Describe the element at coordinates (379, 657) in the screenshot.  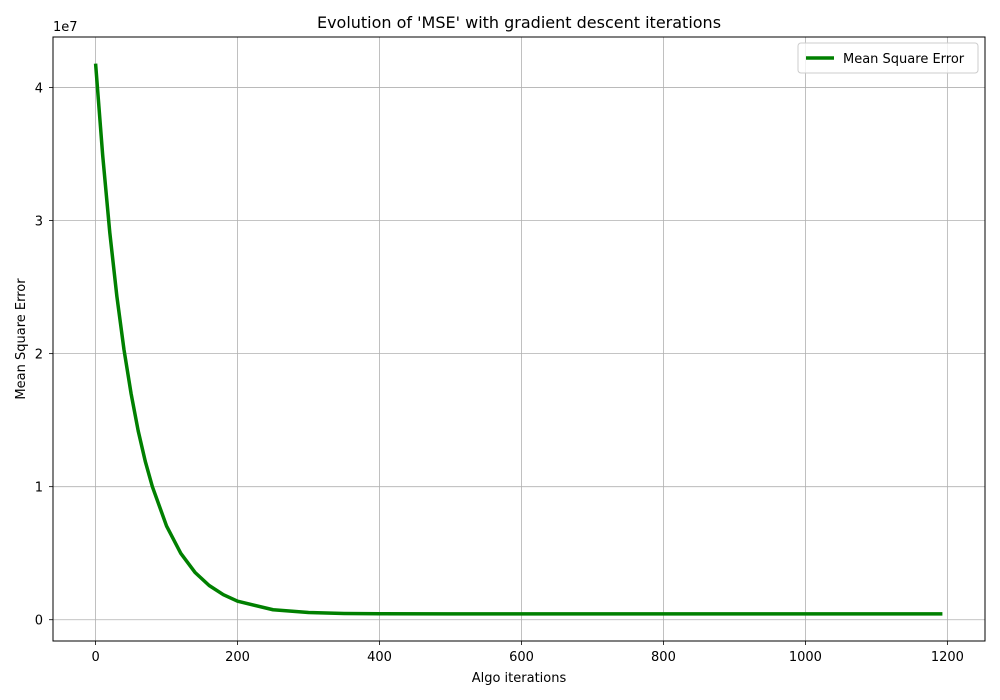
I see `x-tick-label: 400` at that location.